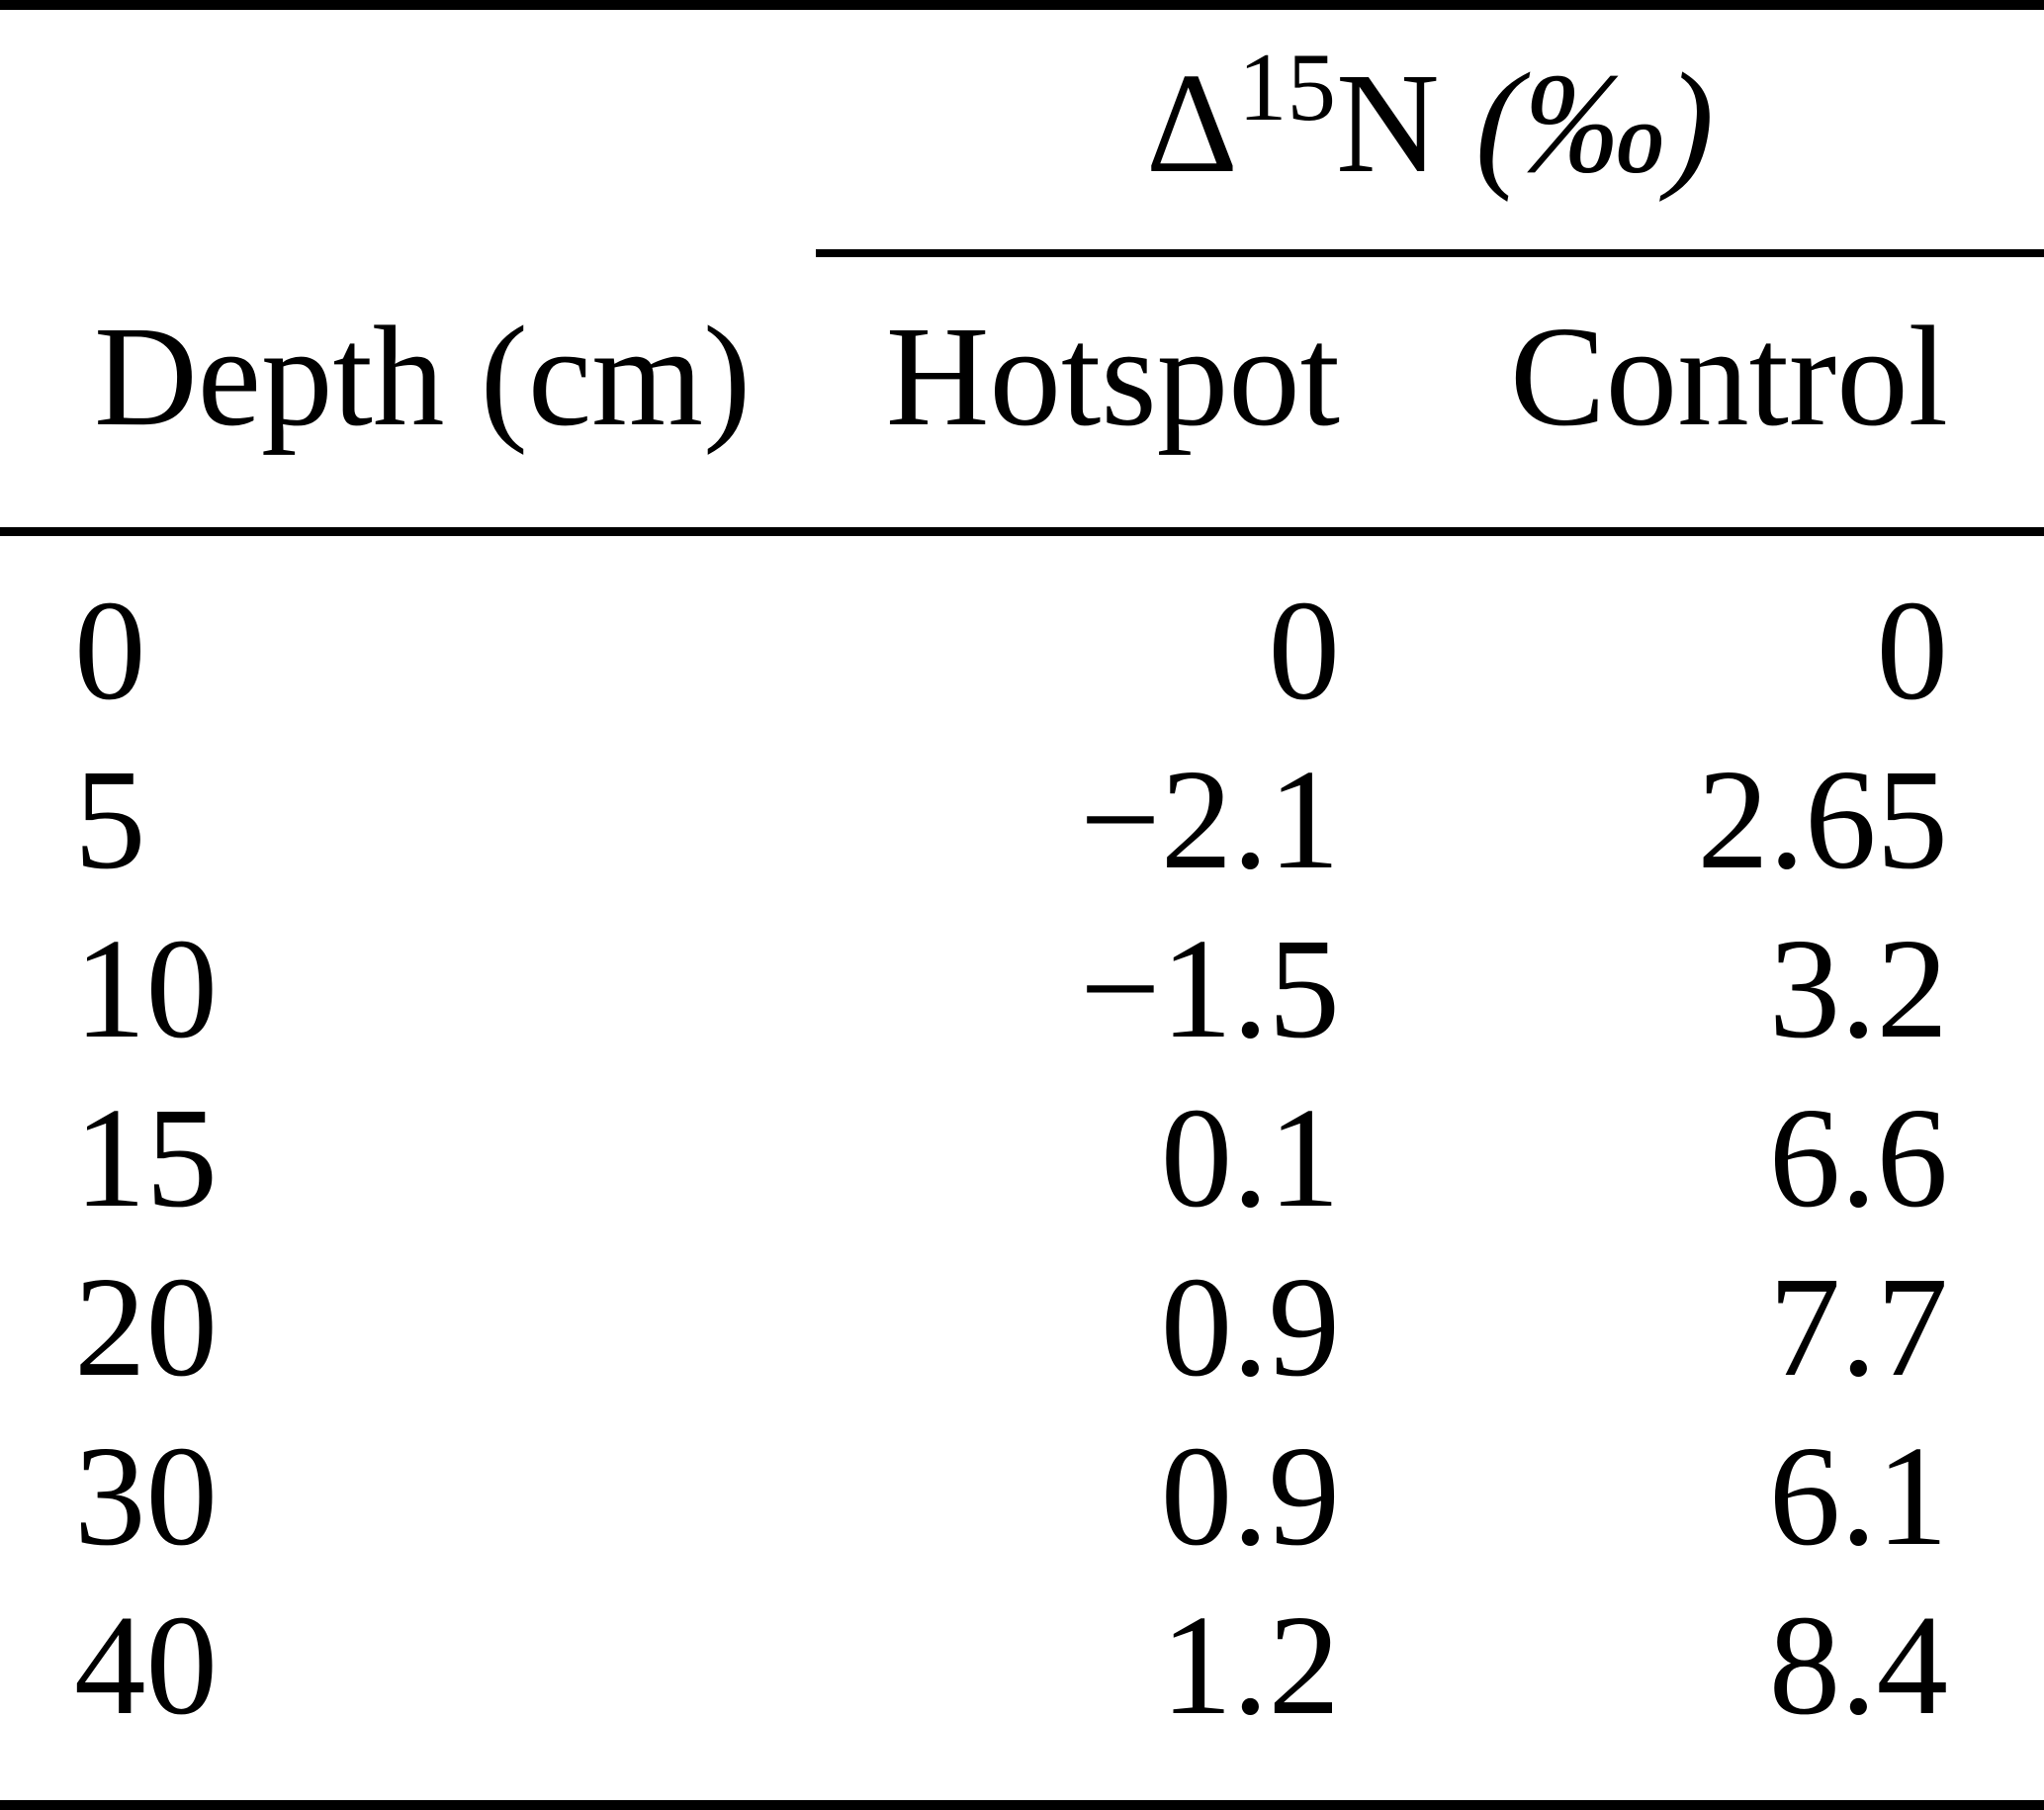 The width and height of the screenshot is (2044, 1810). What do you see at coordinates (1594, 124) in the screenshot?
I see `permil-unit: (‰)` at bounding box center [1594, 124].